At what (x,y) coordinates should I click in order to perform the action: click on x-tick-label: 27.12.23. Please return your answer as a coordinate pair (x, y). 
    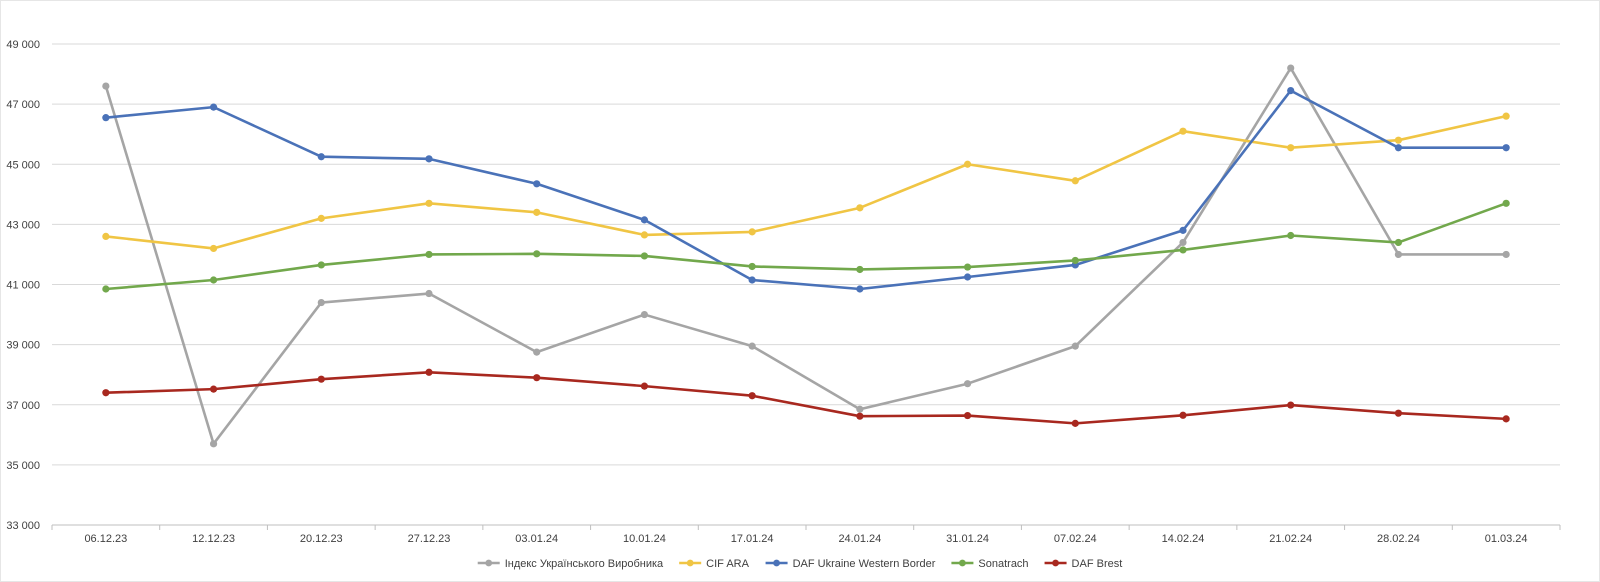
    Looking at the image, I should click on (429, 539).